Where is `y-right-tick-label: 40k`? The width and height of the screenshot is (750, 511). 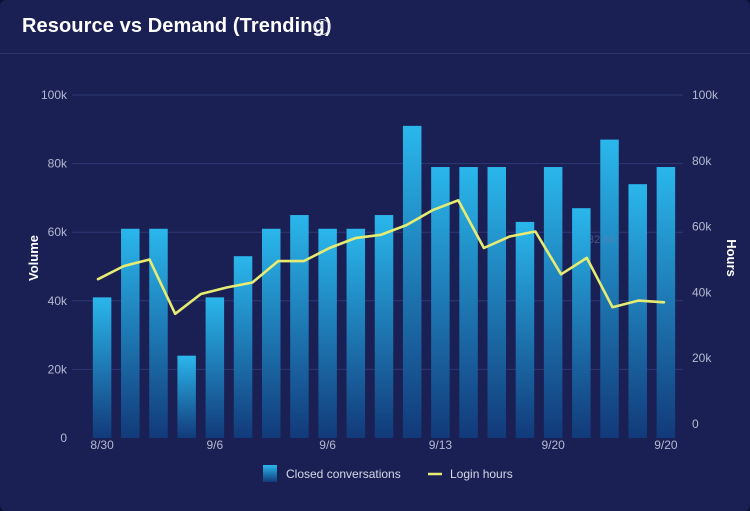
y-right-tick-label: 40k is located at coordinates (702, 292).